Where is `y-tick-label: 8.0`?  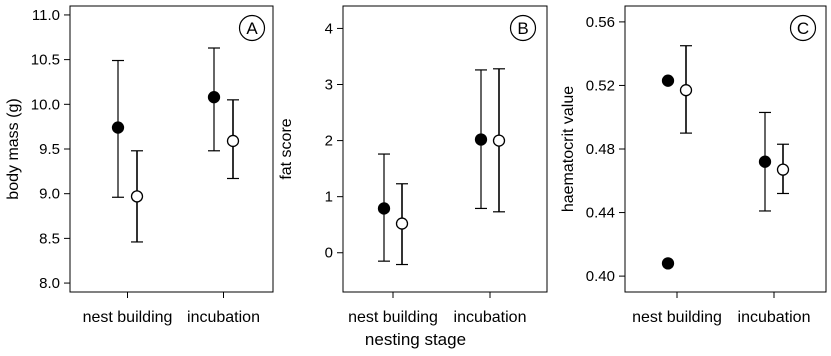 y-tick-label: 8.0 is located at coordinates (49, 283).